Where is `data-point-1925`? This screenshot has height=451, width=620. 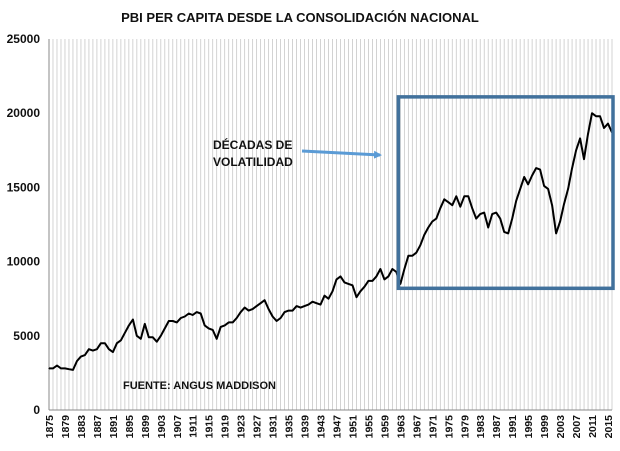 data-point-1925 is located at coordinates (249, 310).